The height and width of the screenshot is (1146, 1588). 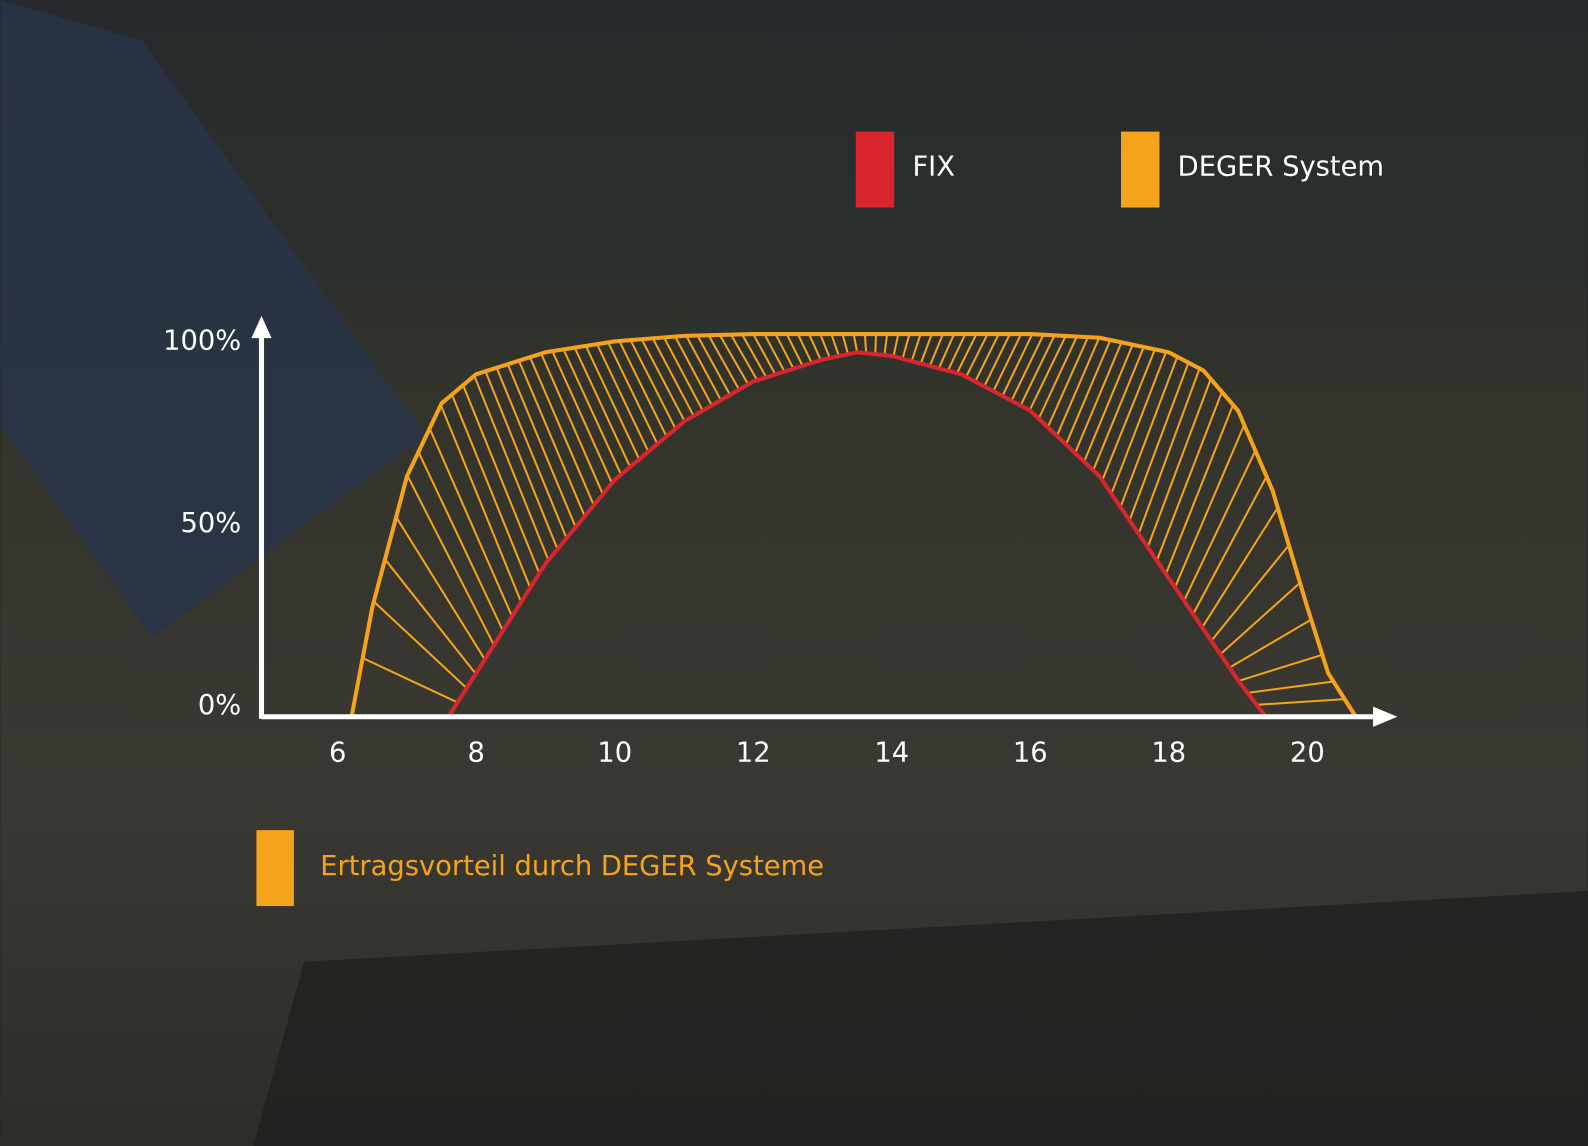 I want to click on x-tick-label: 14, so click(x=891, y=753).